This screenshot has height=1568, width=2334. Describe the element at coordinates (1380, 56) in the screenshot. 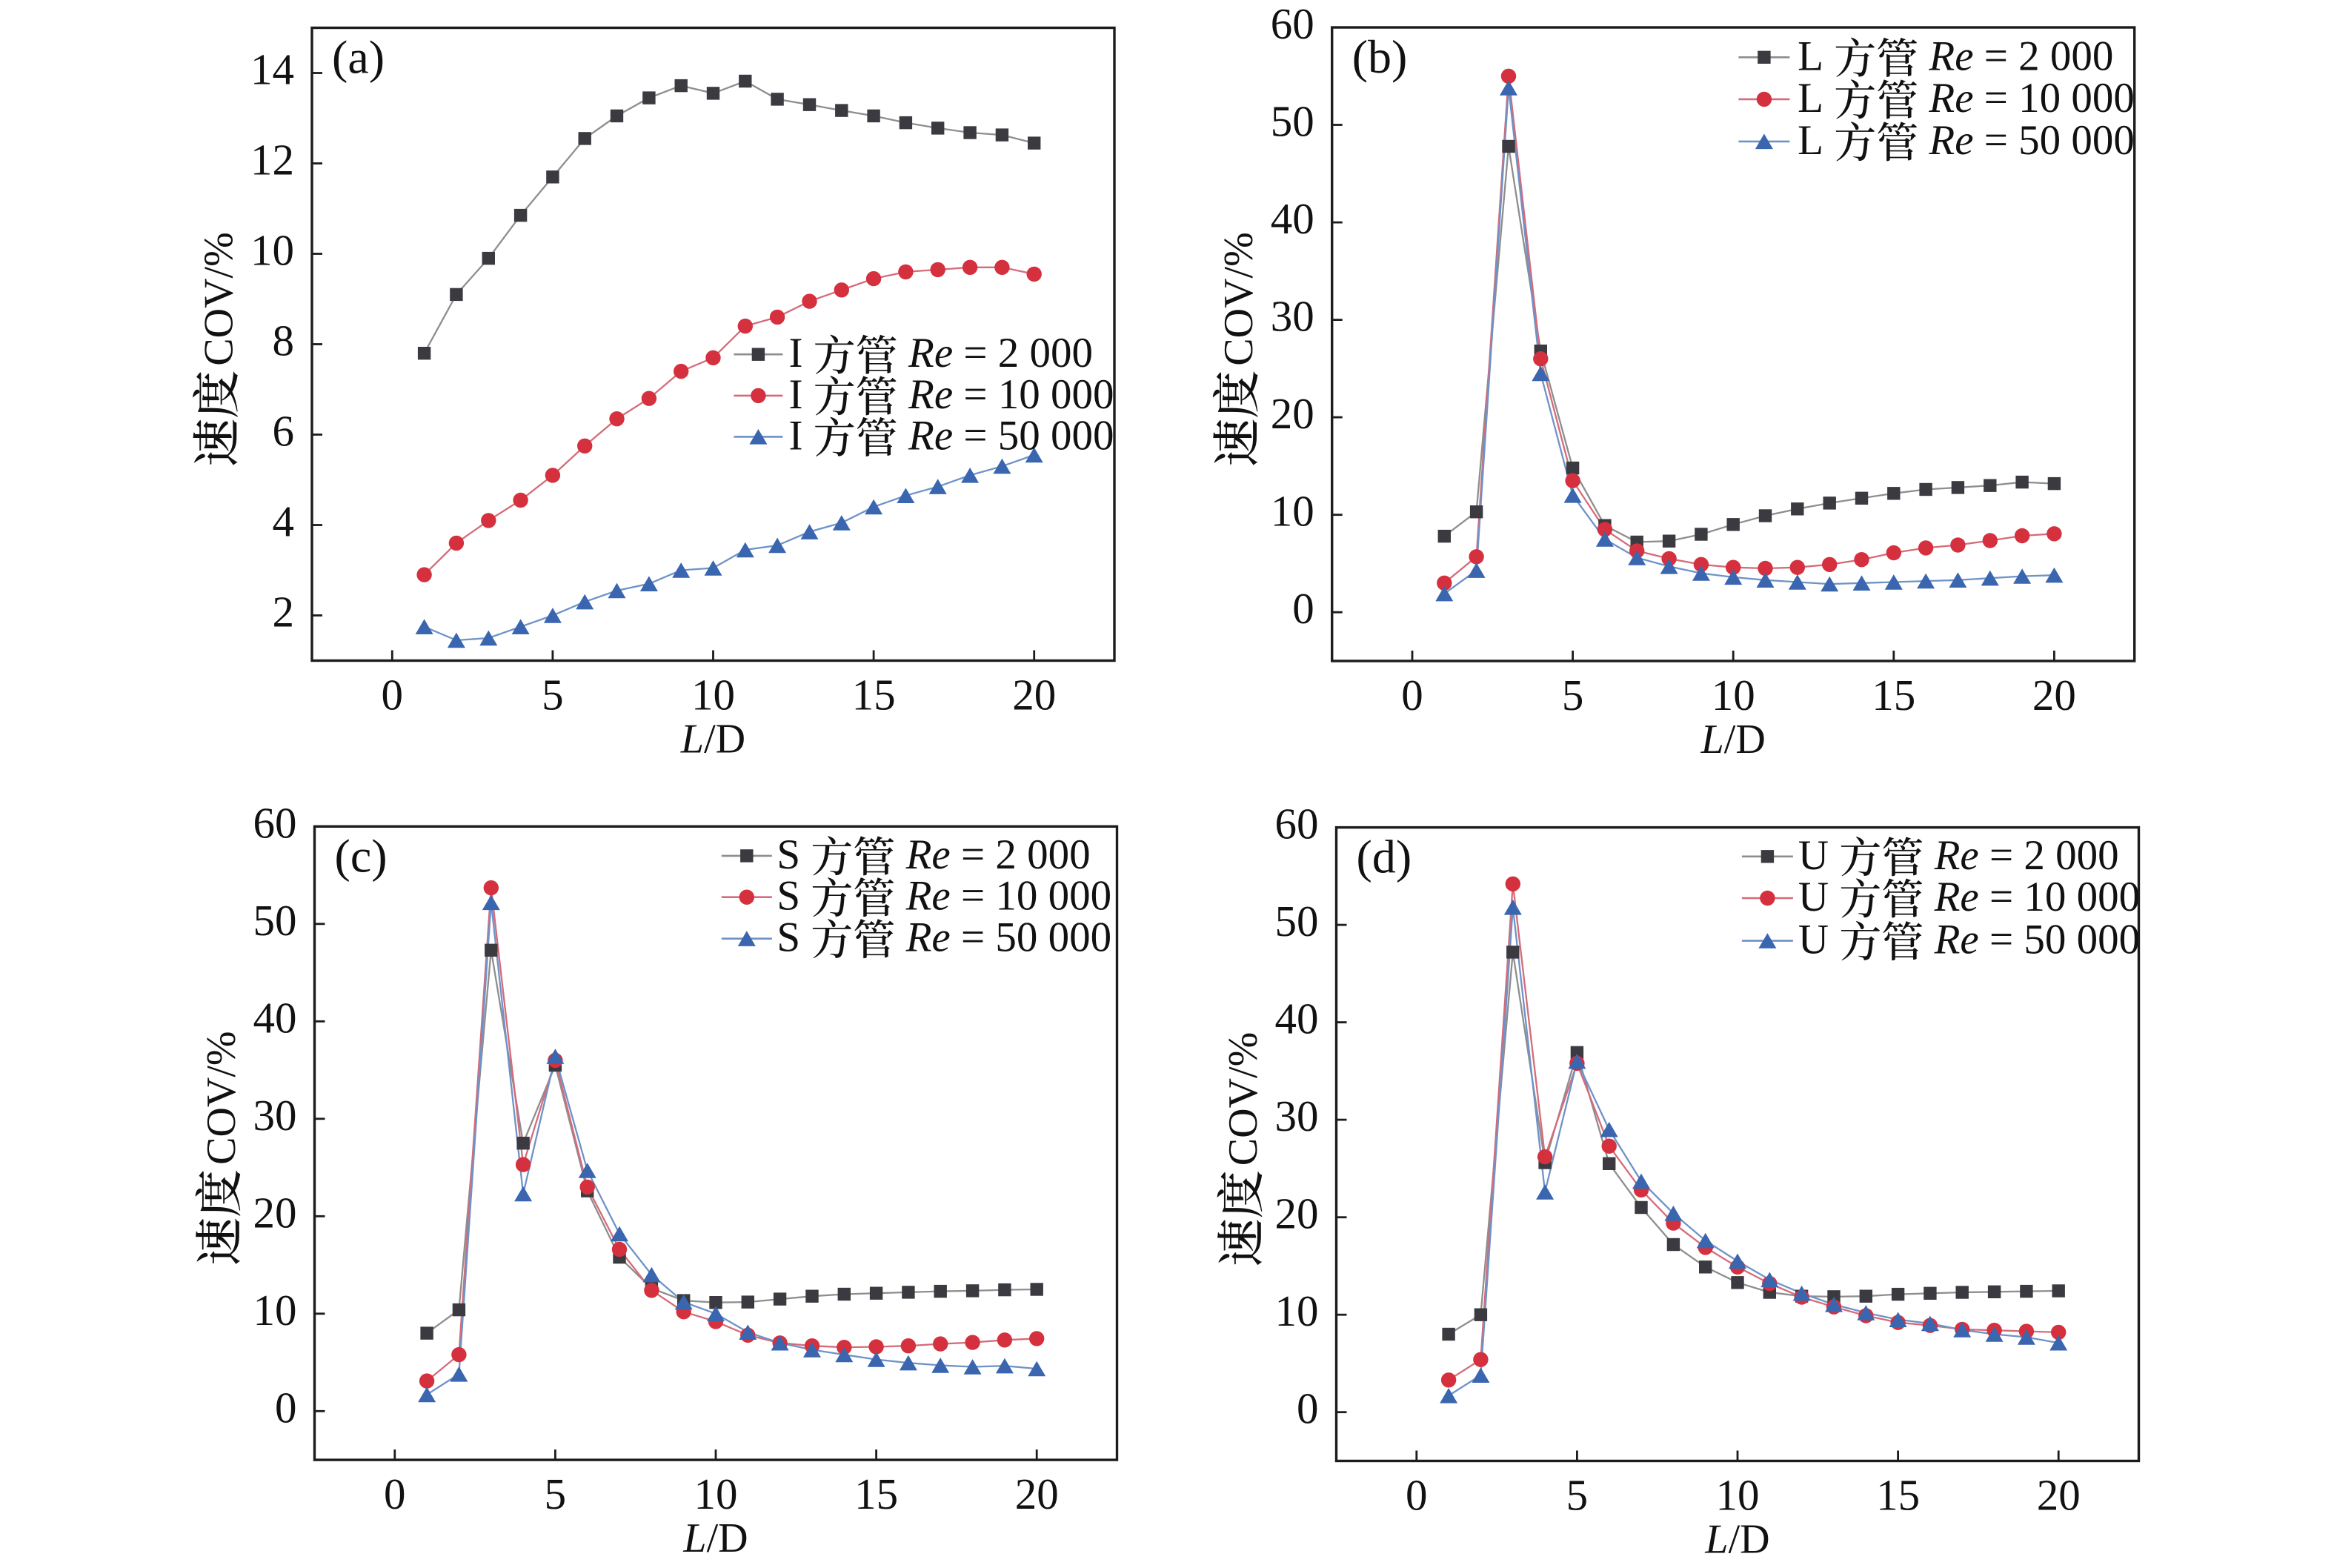

I see `svg-text: (b)` at that location.